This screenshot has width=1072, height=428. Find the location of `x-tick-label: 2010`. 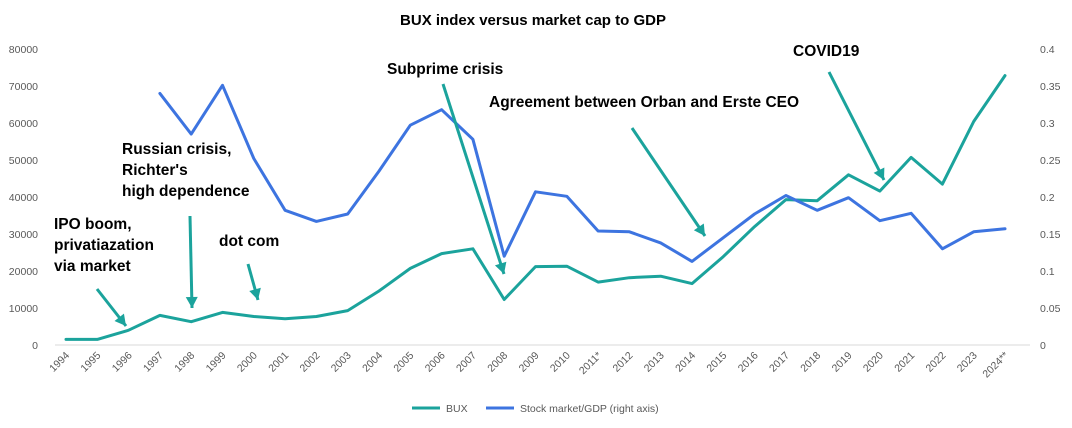

x-tick-label: 2010 is located at coordinates (560, 362).